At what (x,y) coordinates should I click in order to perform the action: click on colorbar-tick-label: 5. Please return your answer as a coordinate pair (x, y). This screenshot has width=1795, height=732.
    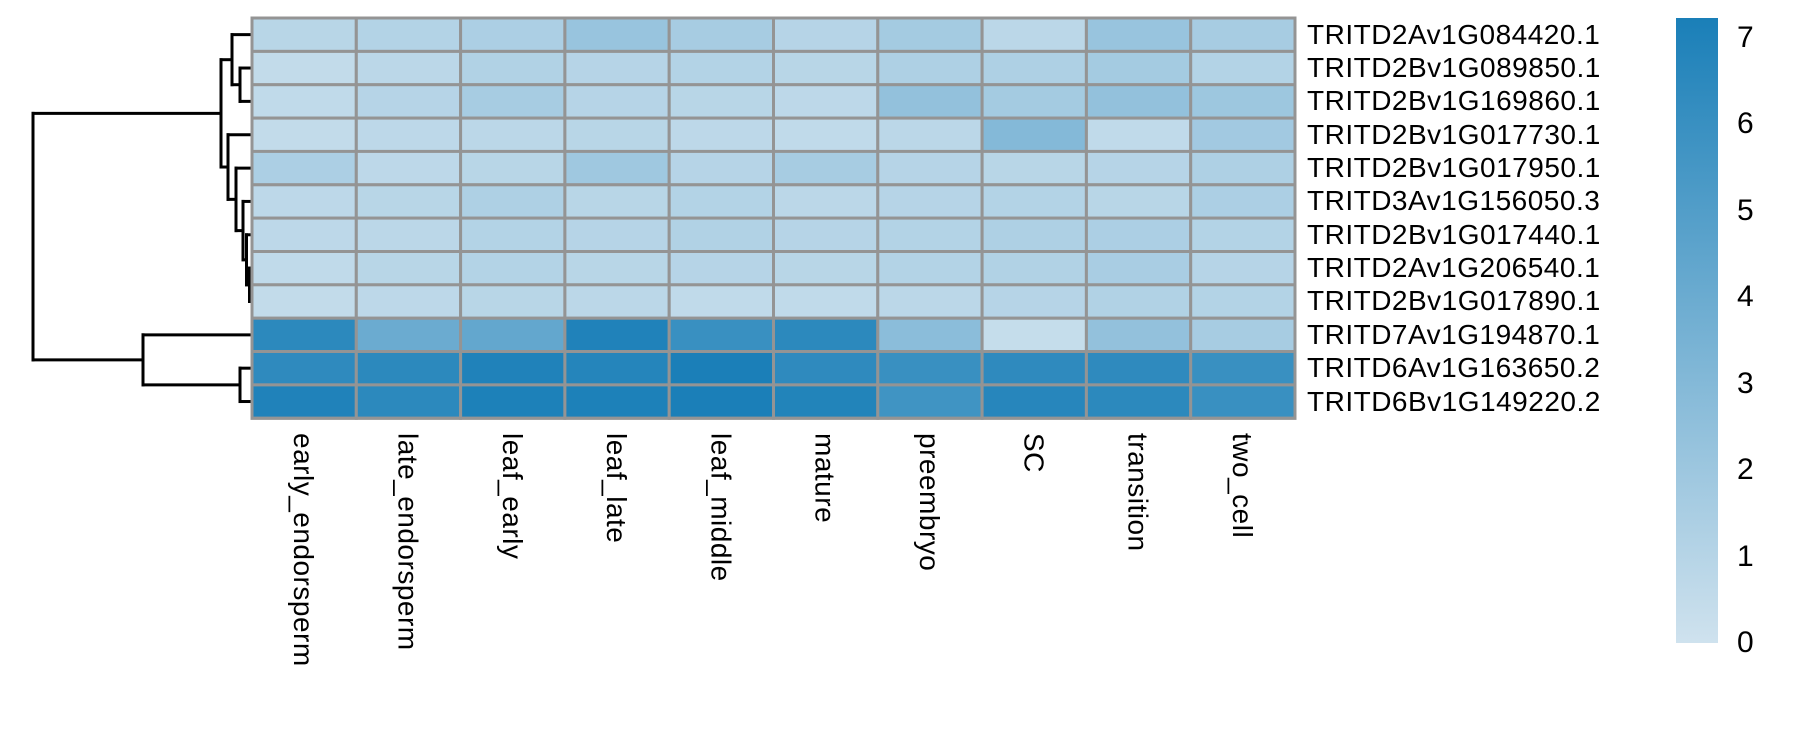
    Looking at the image, I should click on (1745, 210).